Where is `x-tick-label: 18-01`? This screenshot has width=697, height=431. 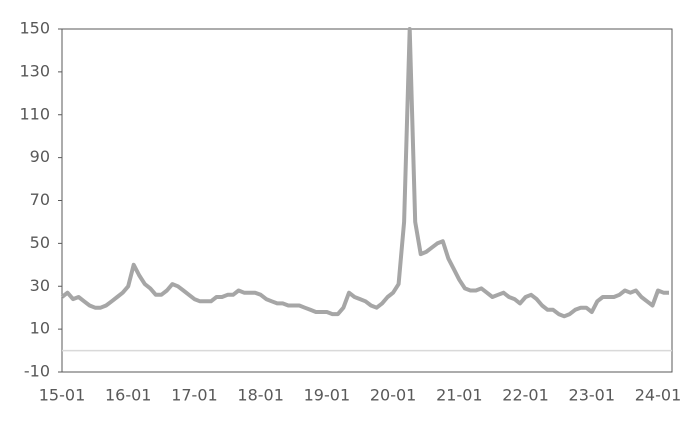 x-tick-label: 18-01 is located at coordinates (260, 395).